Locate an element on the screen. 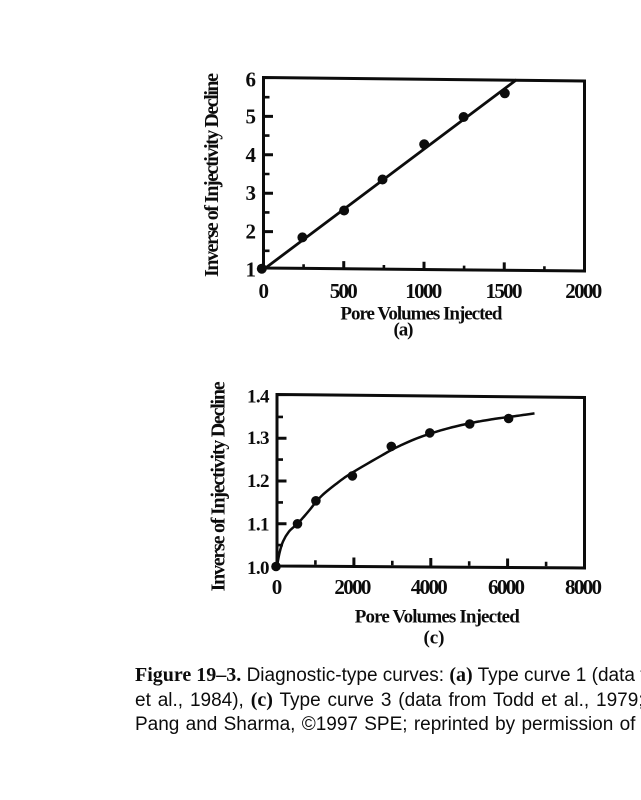 The height and width of the screenshot is (800, 641). svg-text: (a) is located at coordinates (404, 330).